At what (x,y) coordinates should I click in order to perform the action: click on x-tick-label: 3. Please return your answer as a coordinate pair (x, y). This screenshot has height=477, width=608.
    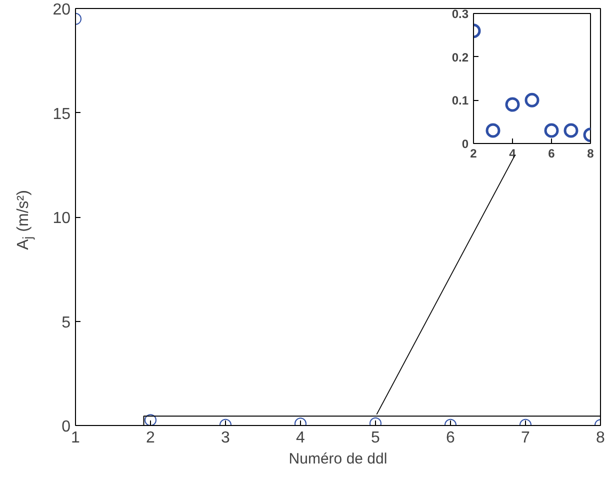
    Looking at the image, I should click on (225, 438).